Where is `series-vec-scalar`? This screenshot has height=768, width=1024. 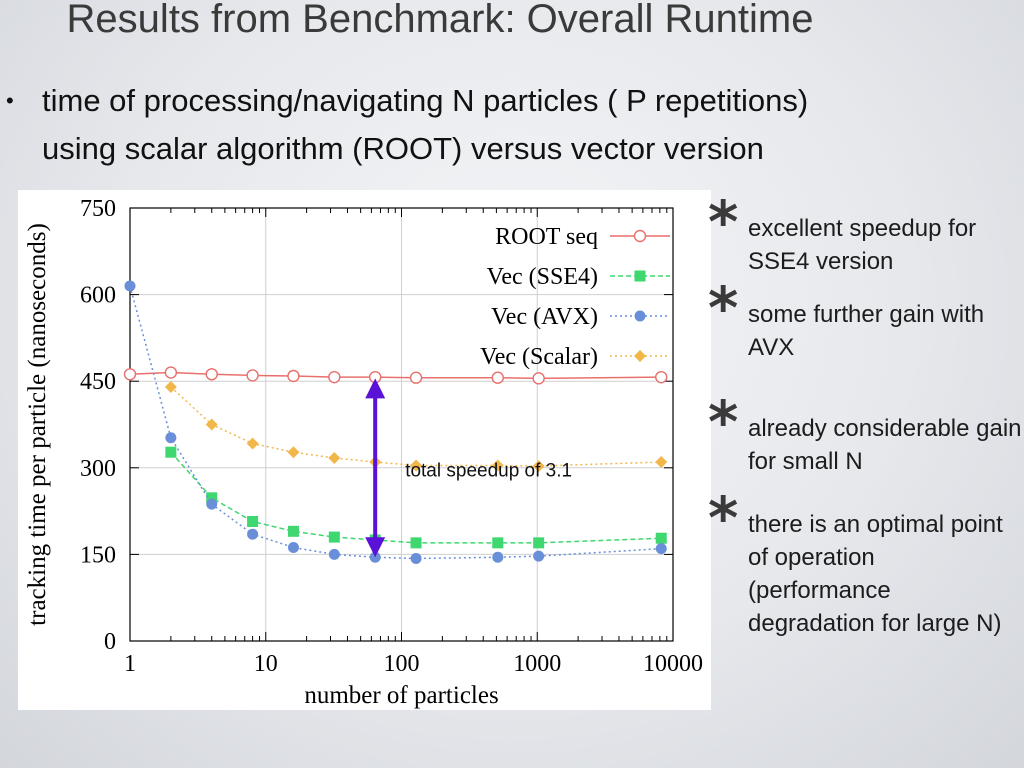
series-vec-scalar is located at coordinates (416, 426).